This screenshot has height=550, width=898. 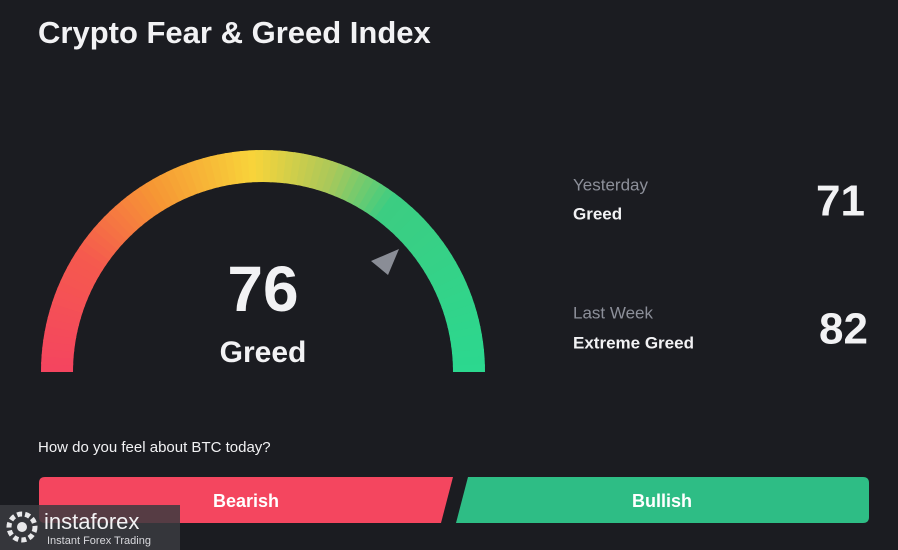 I want to click on history-period: Yesterday, so click(x=610, y=184).